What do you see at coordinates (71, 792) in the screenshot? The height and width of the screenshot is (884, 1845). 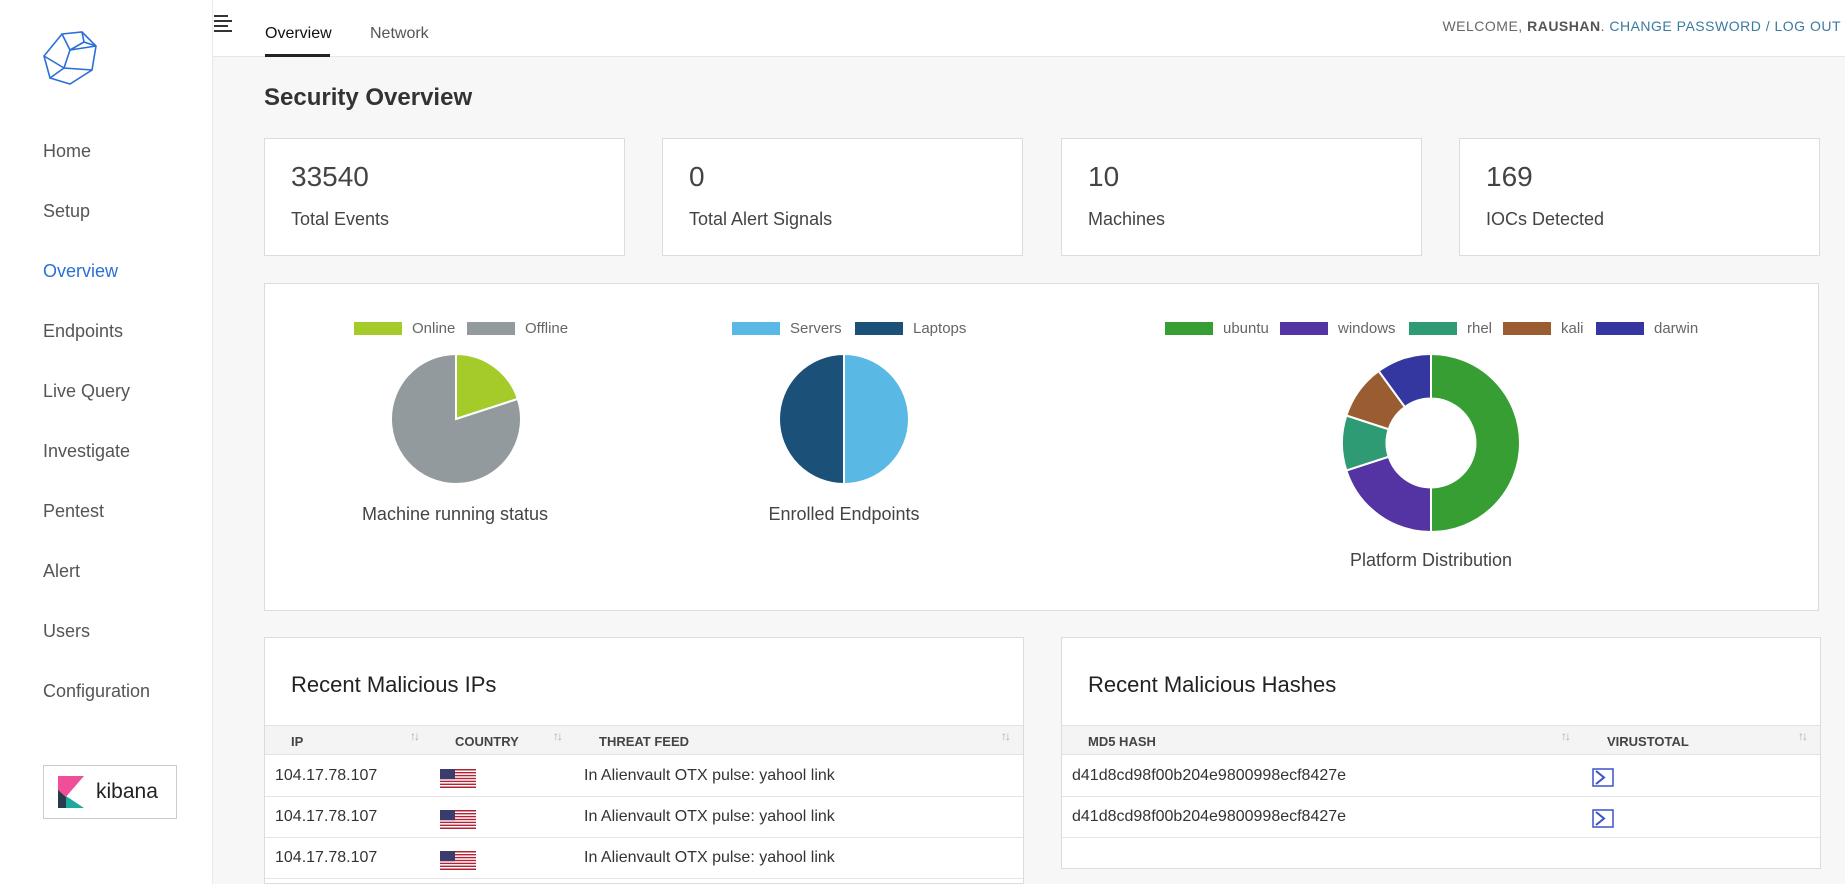 I see `kibana-logo-icon` at bounding box center [71, 792].